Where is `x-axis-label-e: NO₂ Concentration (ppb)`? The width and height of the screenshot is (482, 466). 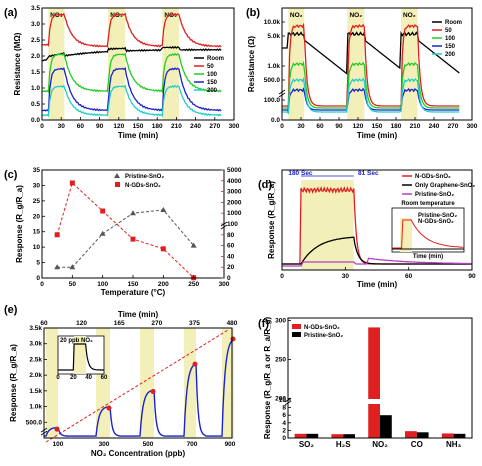 x-axis-label-e: NO₂ Concentration (ppb) is located at coordinates (138, 453).